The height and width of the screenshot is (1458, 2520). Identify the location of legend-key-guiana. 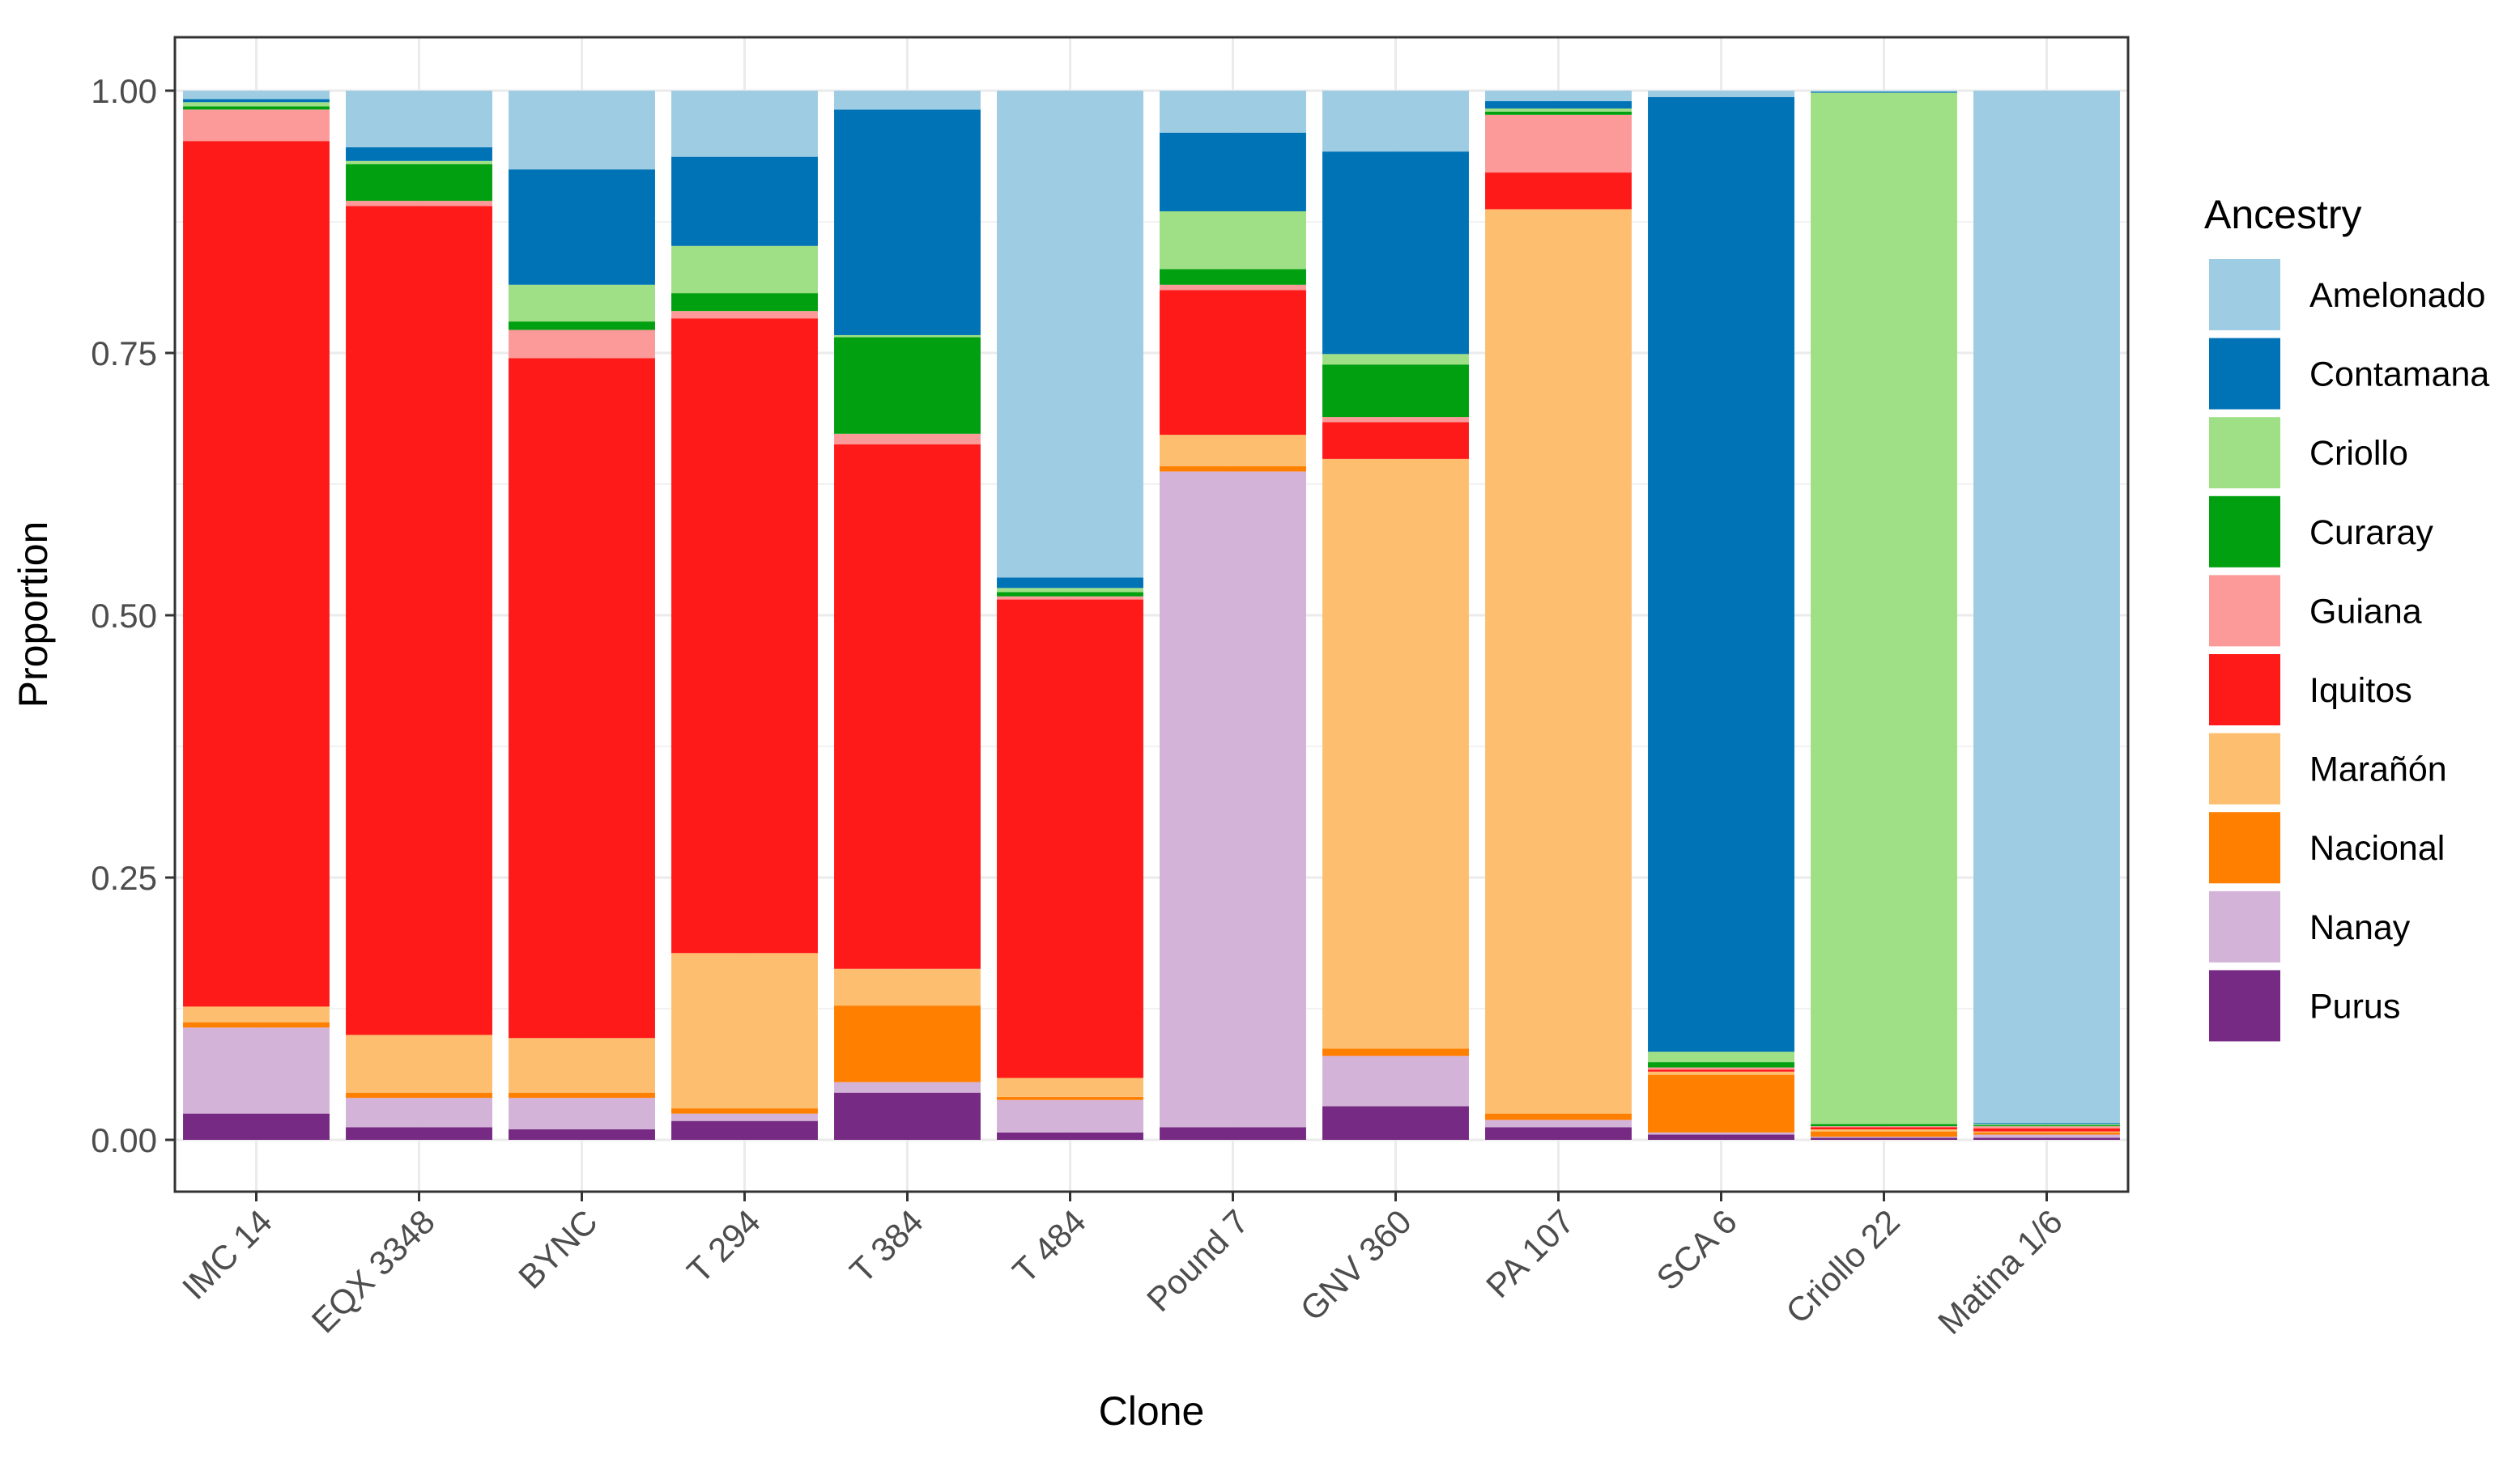
(2244, 611).